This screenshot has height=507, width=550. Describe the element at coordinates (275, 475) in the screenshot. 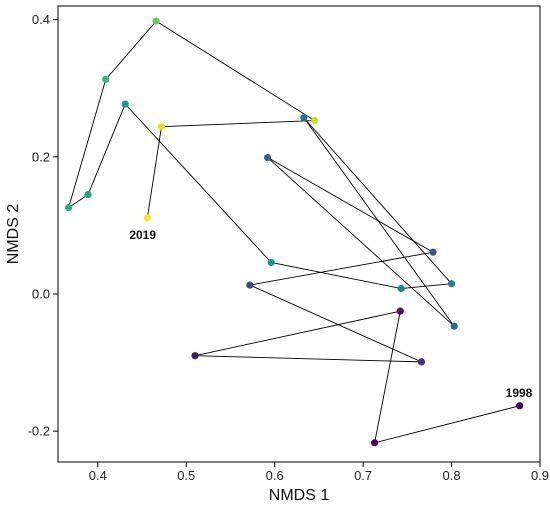

I see `x-tick-label: 0.6` at that location.